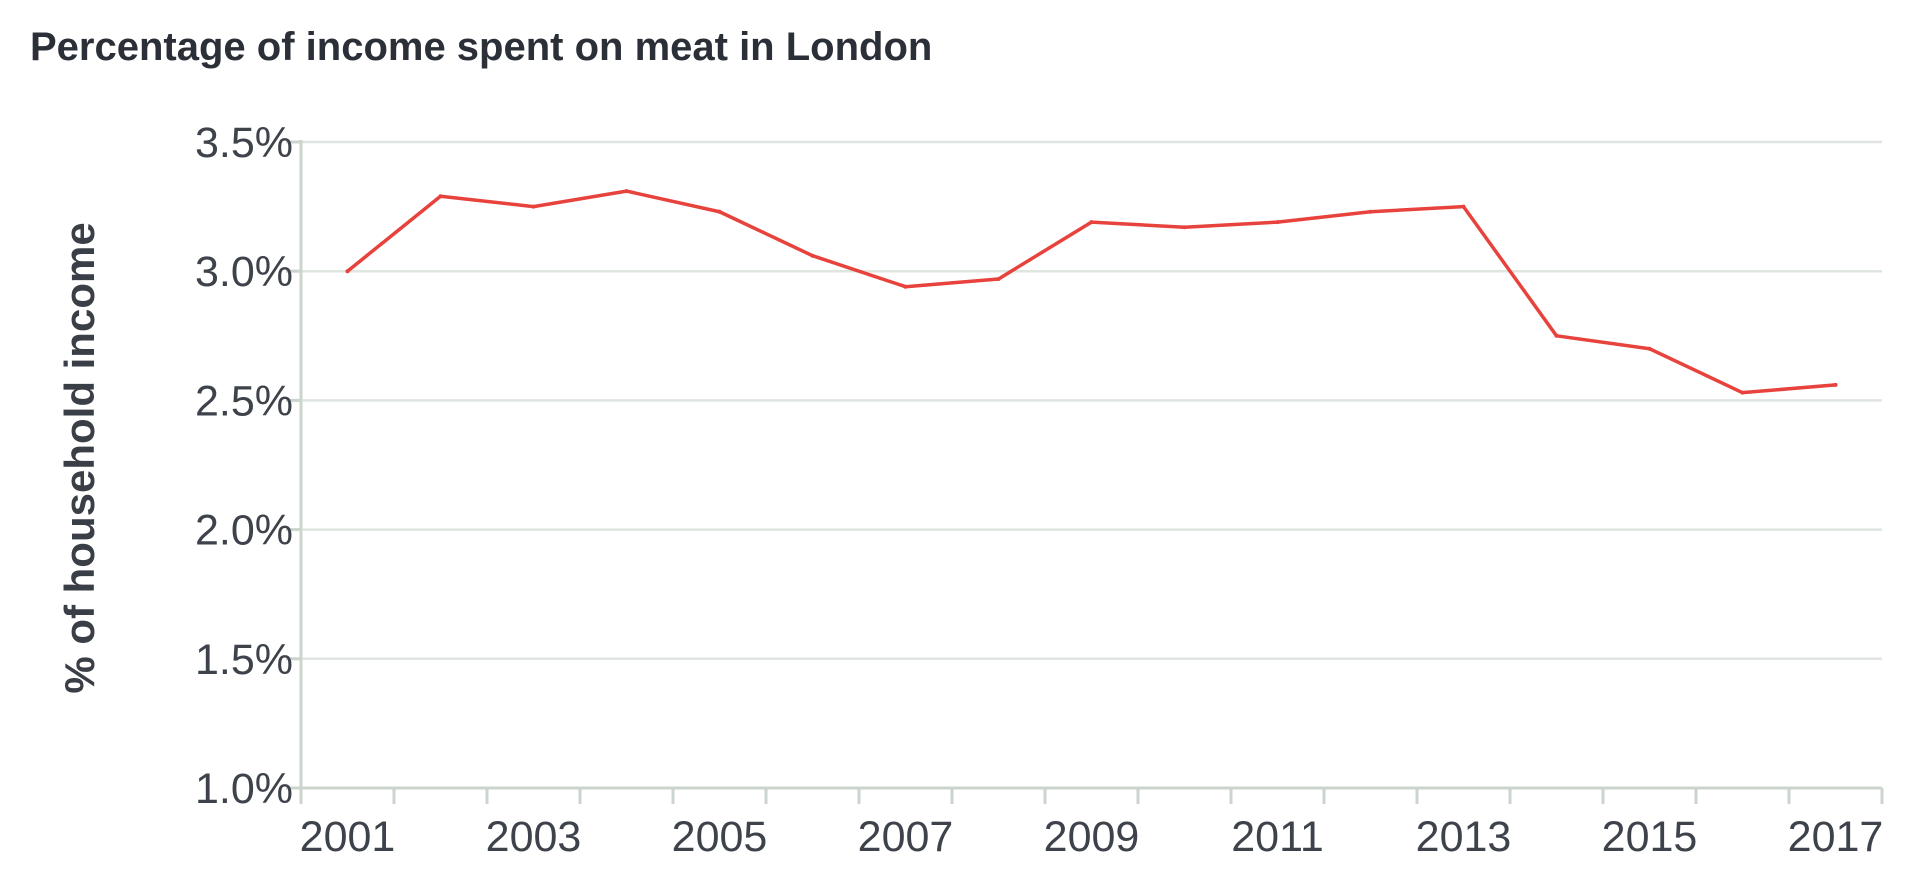 The width and height of the screenshot is (1920, 893). Describe the element at coordinates (244, 789) in the screenshot. I see `y-tick-label: 1.0%` at that location.